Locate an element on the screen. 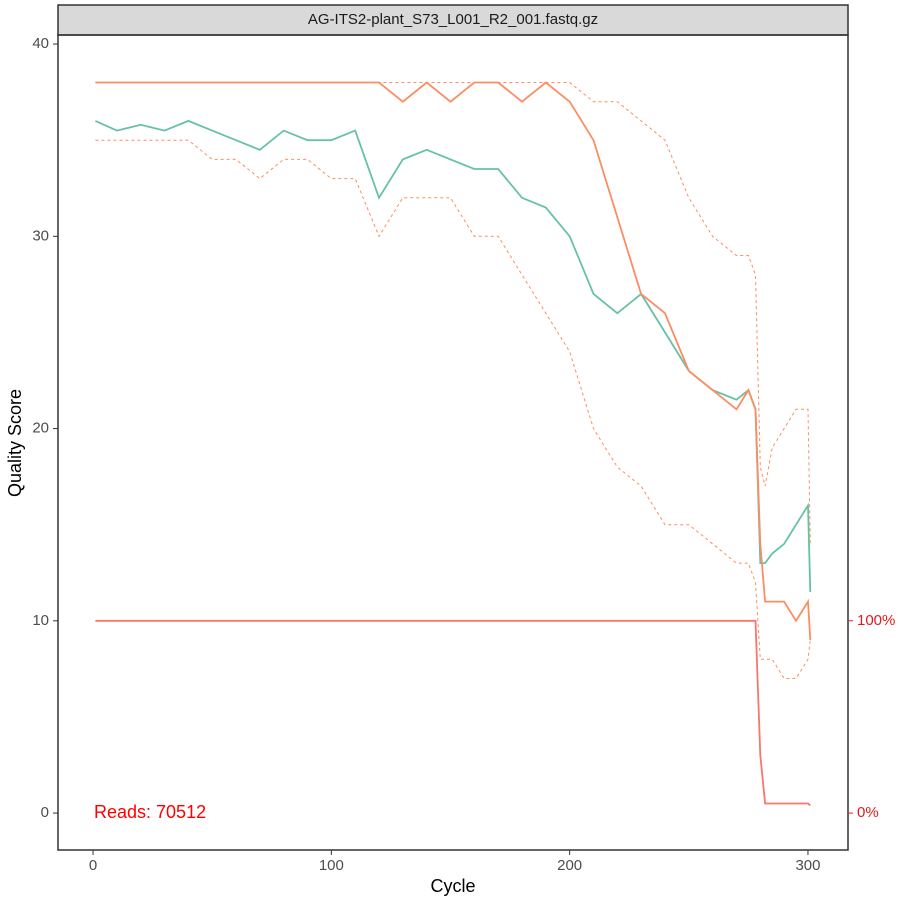  x-axis-title: Cycle is located at coordinates (452, 886).